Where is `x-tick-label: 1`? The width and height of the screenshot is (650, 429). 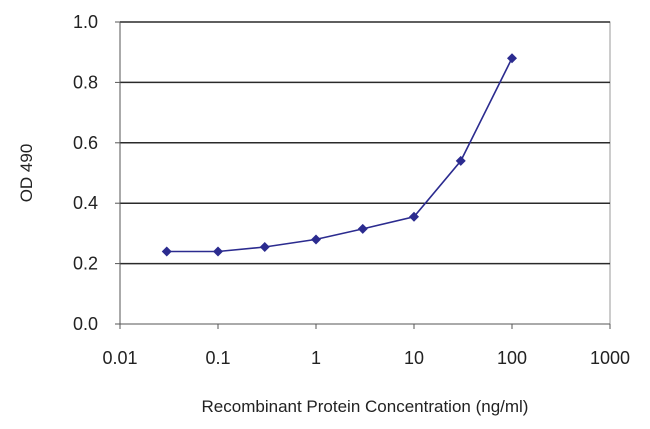 x-tick-label: 1 is located at coordinates (316, 358).